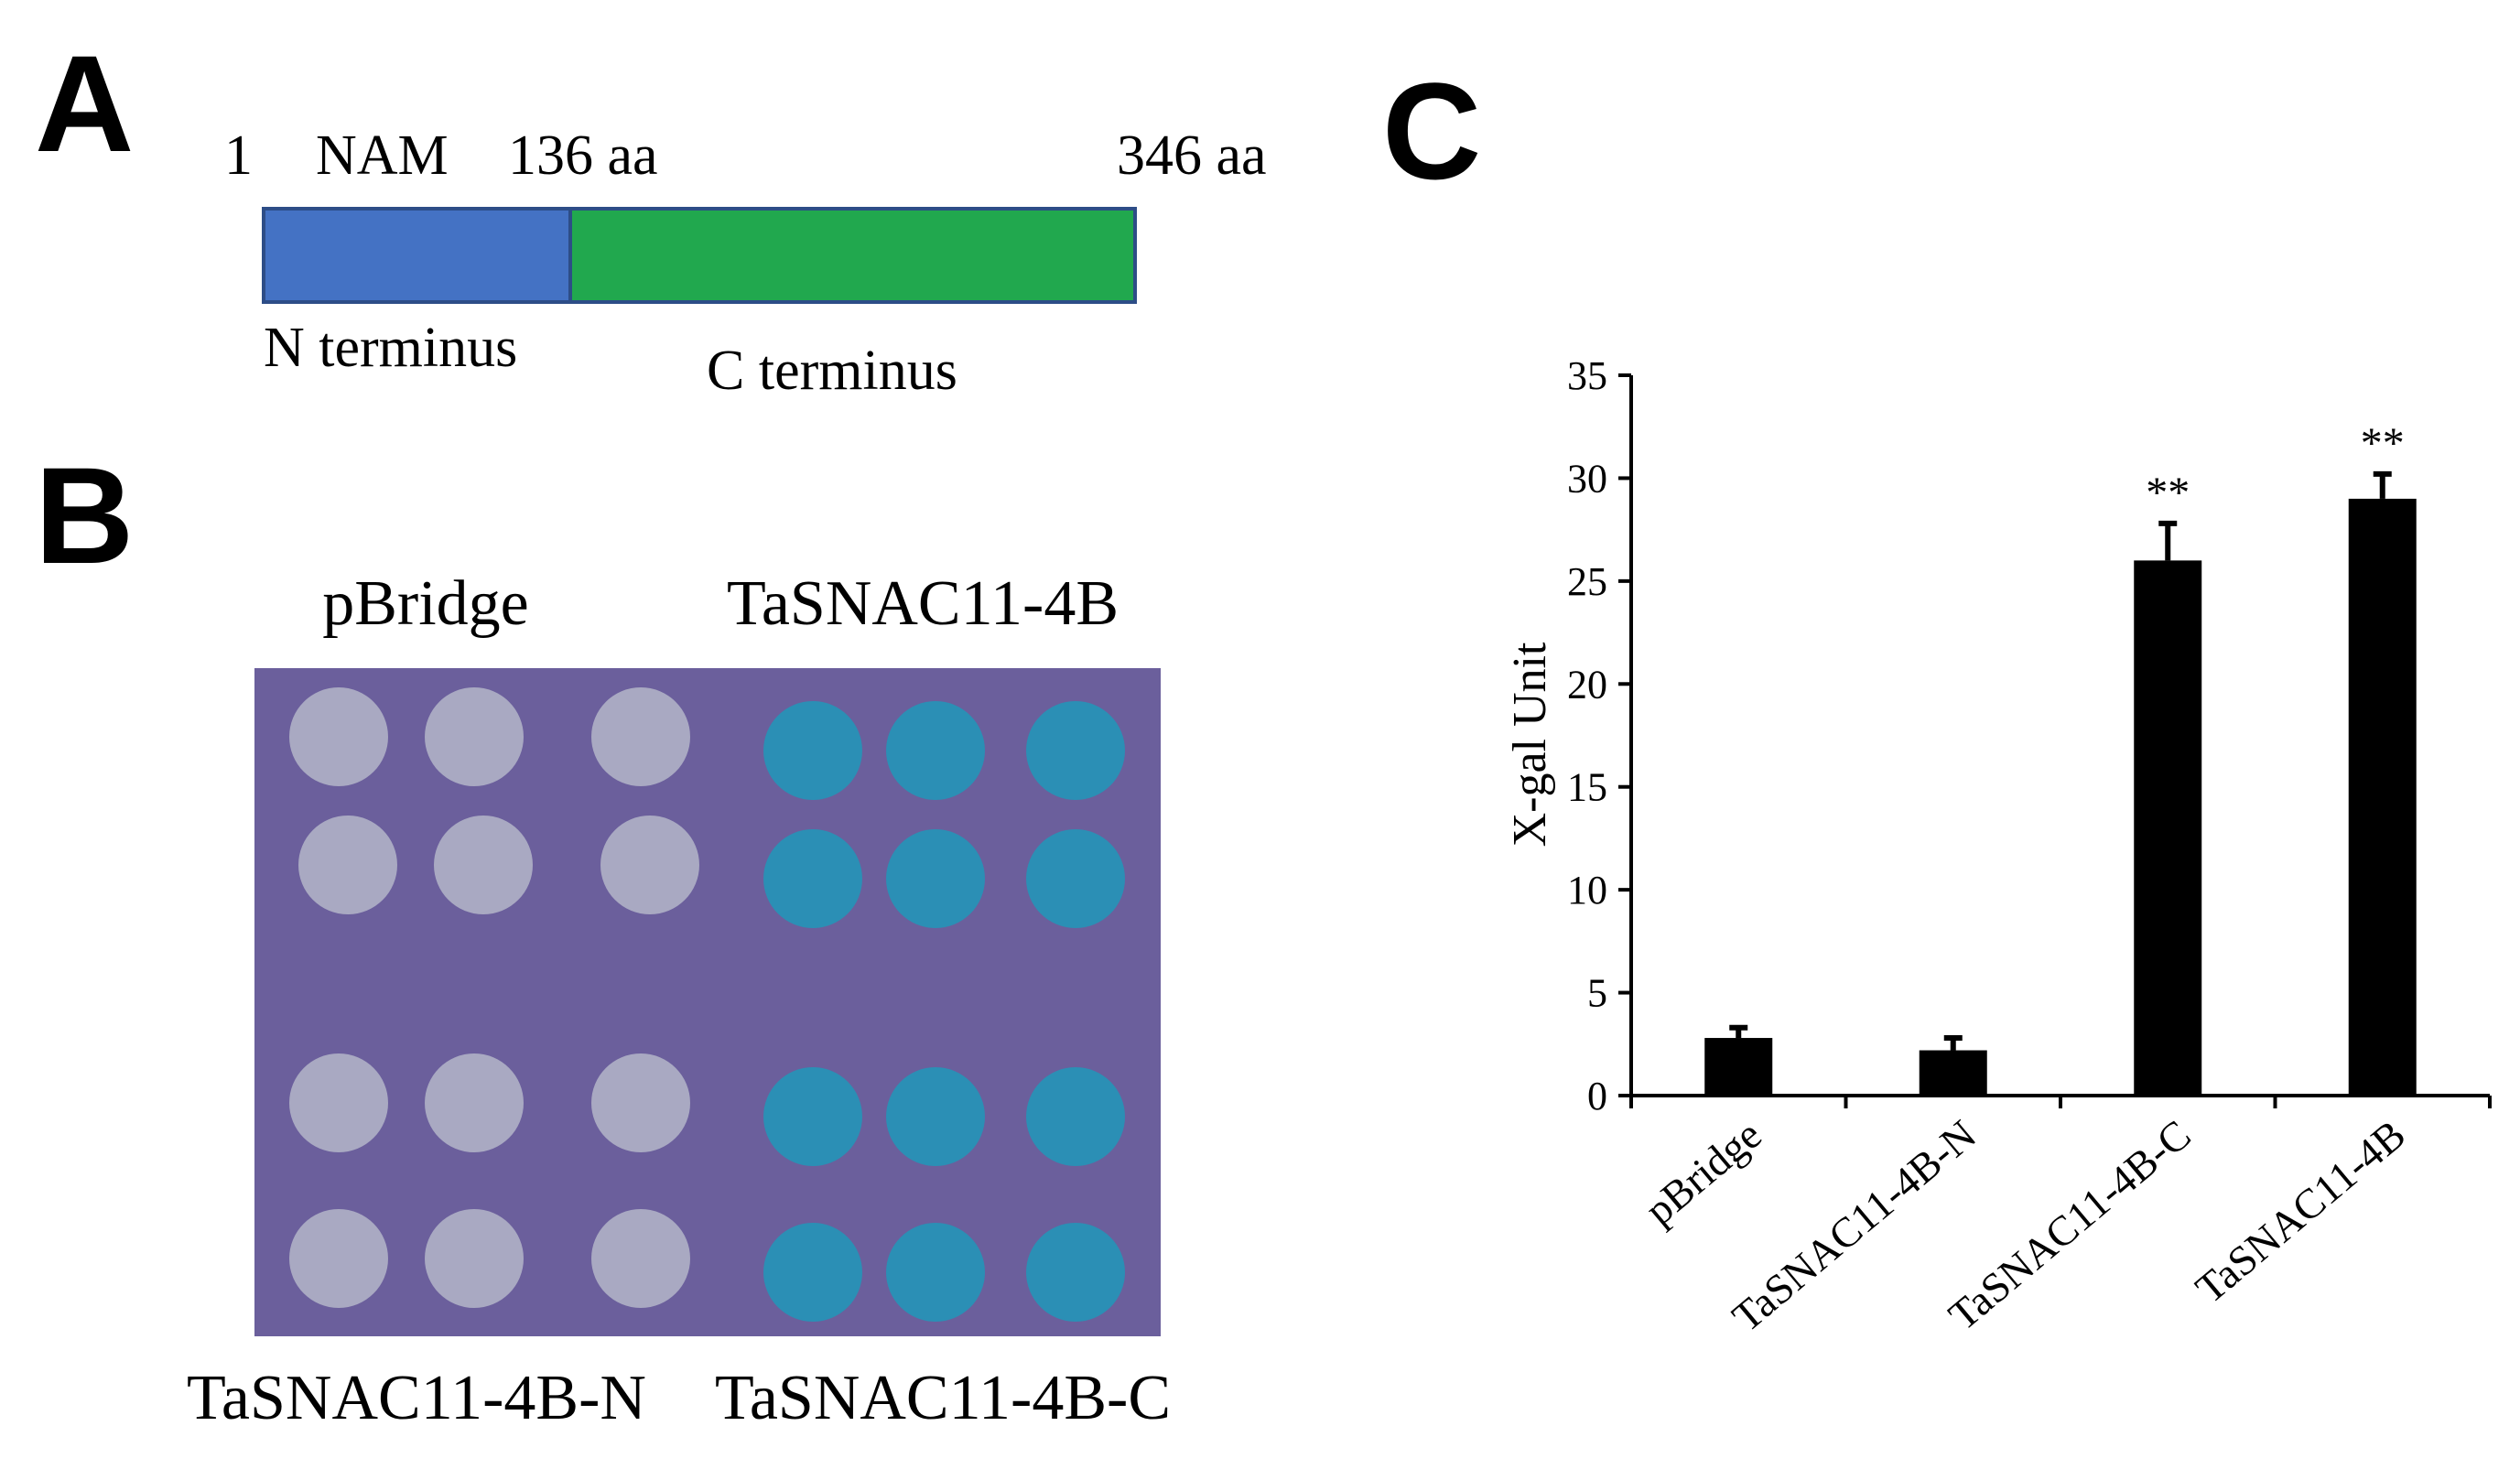  Describe the element at coordinates (943, 1398) in the screenshot. I see `plate-label-bottom-right: TaSNAC11-4B-C` at that location.